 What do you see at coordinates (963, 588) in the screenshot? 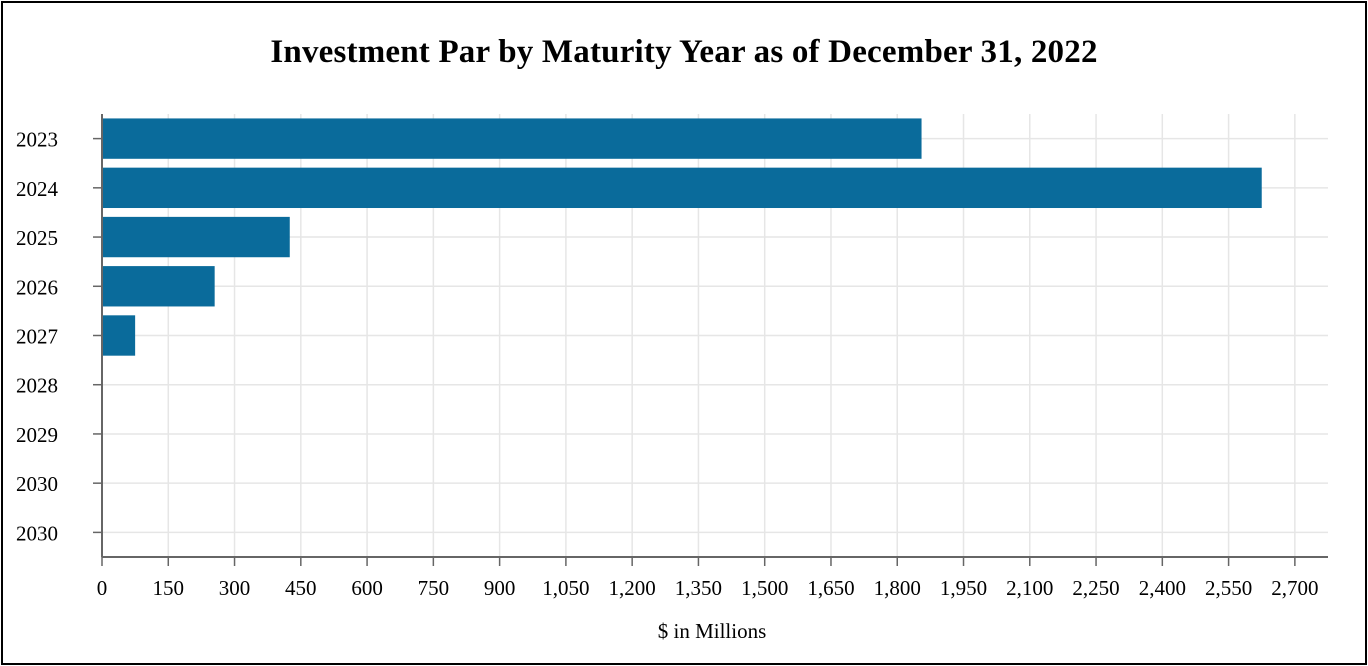
I see `x-tick-label: 1,950` at bounding box center [963, 588].